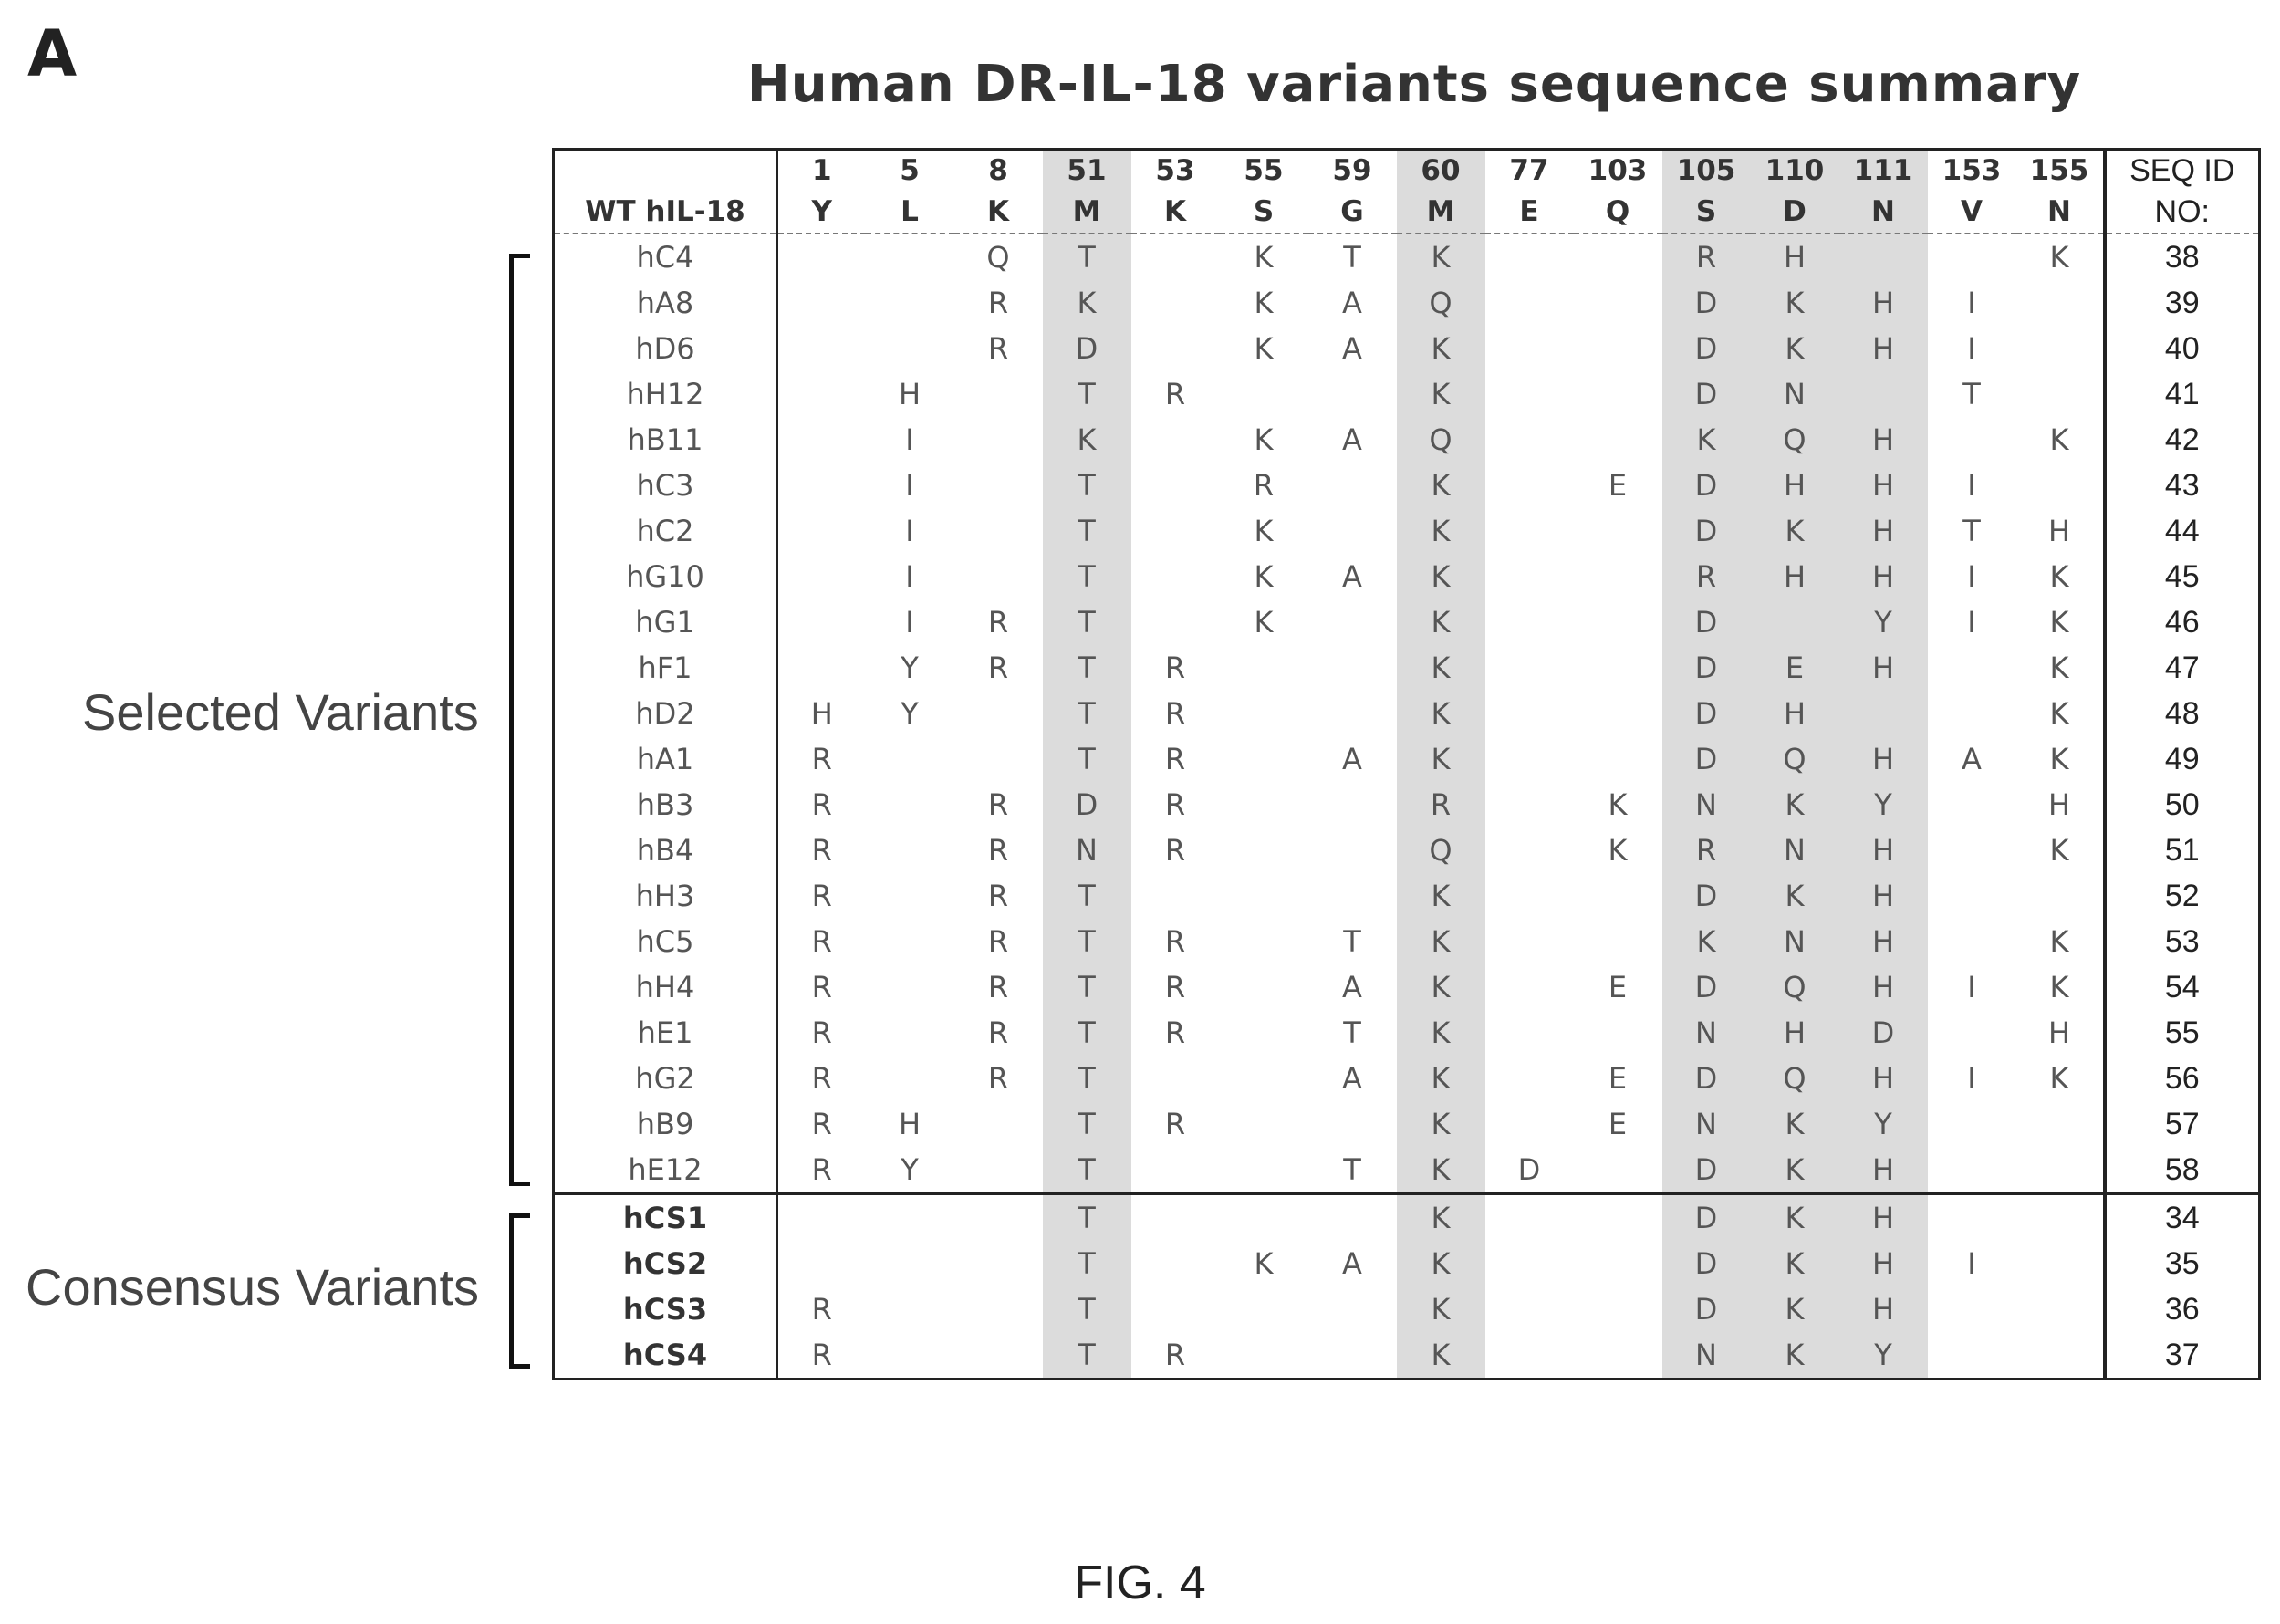 This screenshot has height=1624, width=2280. Describe the element at coordinates (2181, 668) in the screenshot. I see `seq-id-cell: 47` at that location.